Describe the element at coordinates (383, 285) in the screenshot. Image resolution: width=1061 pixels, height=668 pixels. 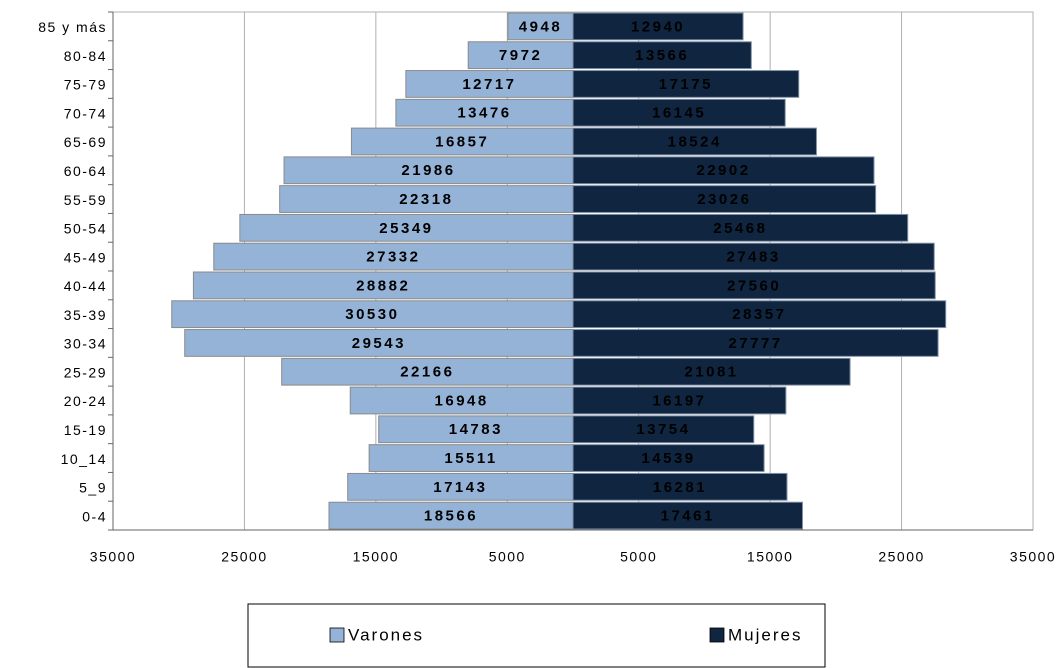
I see `data-label: 28882` at that location.